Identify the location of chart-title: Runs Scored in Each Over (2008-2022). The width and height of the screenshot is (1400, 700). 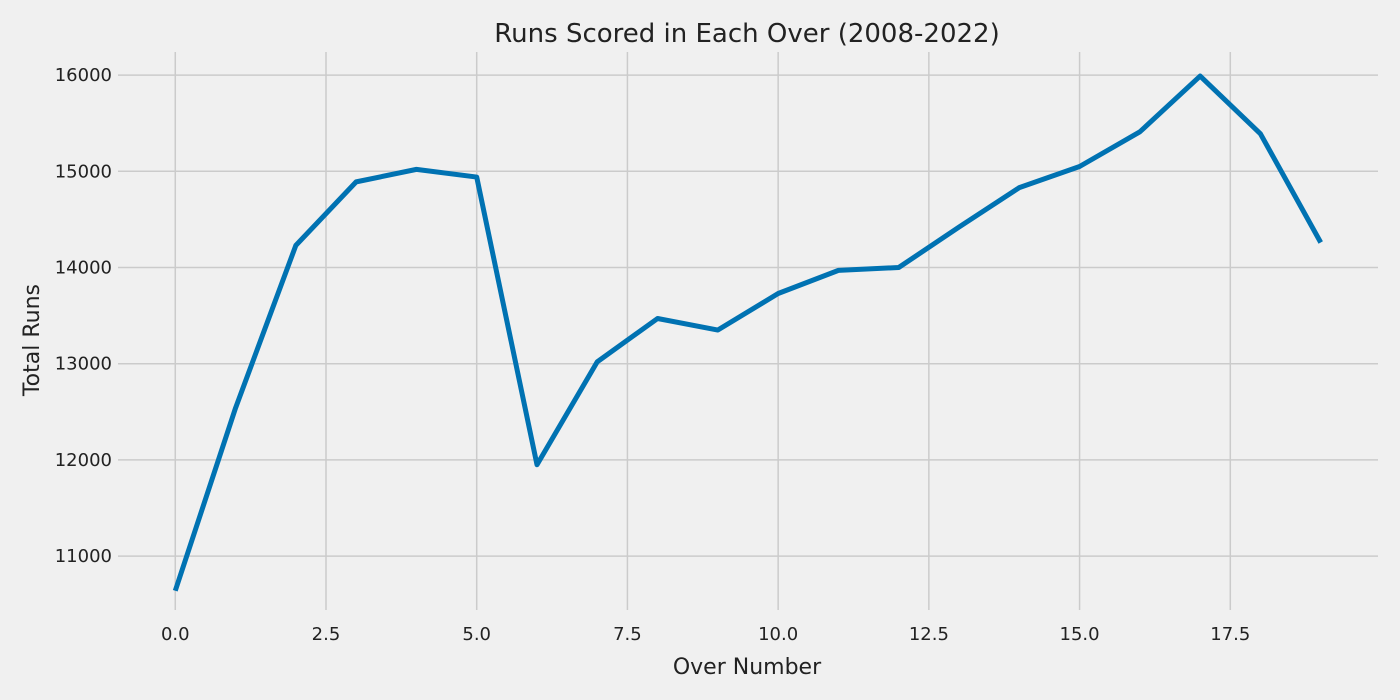
(746, 34).